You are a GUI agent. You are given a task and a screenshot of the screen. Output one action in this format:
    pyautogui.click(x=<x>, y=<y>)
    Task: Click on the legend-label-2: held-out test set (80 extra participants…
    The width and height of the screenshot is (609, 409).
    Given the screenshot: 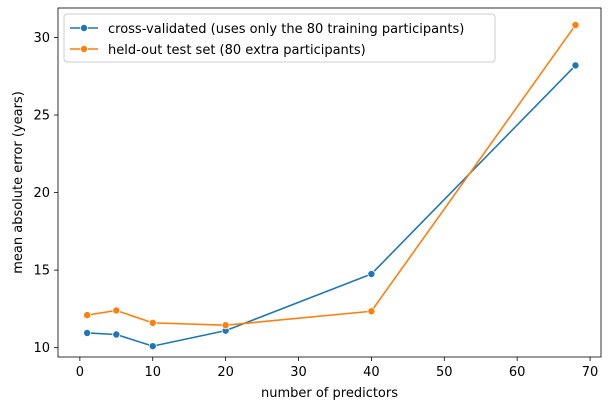 What is the action you would take?
    pyautogui.click(x=237, y=50)
    